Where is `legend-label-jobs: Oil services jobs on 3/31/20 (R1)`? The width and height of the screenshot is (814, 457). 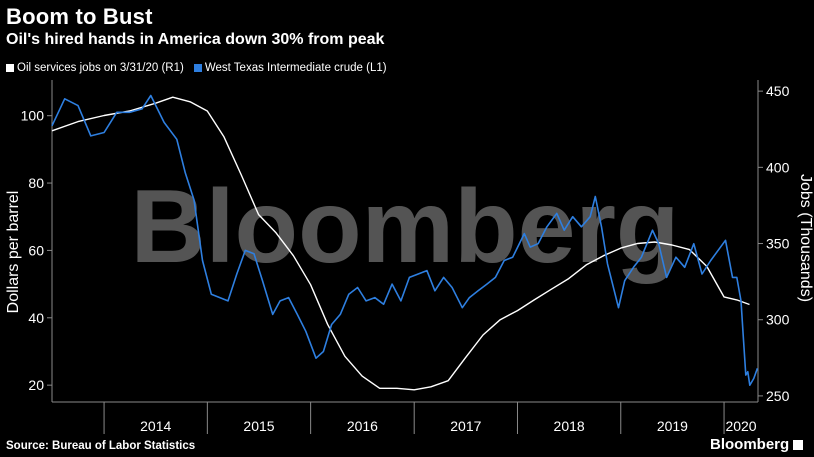 legend-label-jobs: Oil services jobs on 3/31/20 (R1) is located at coordinates (100, 68).